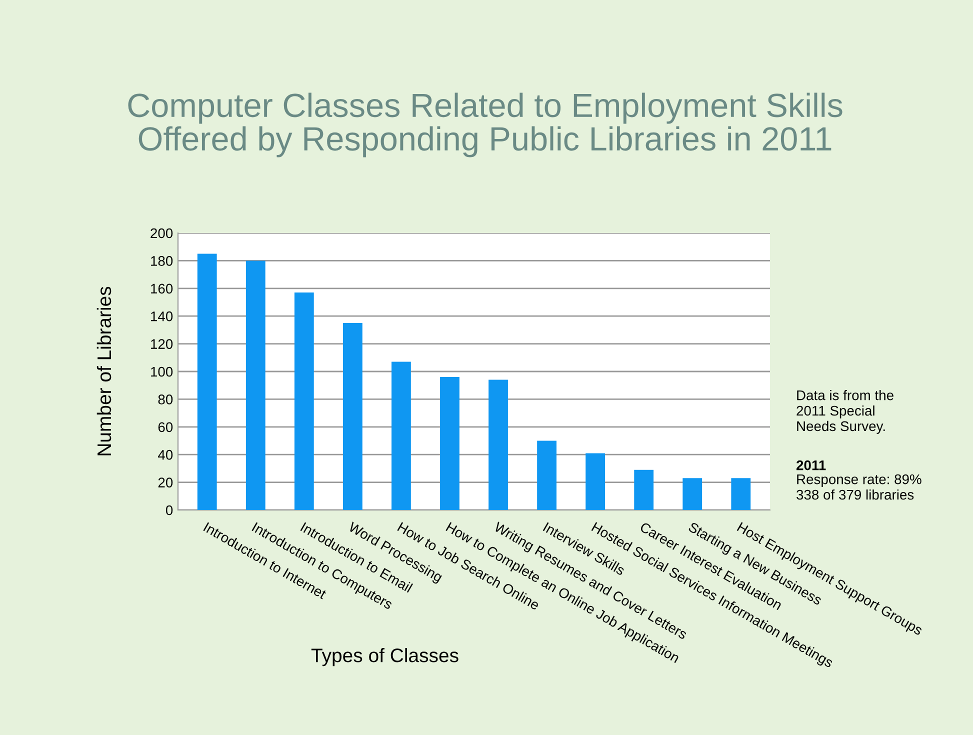 The width and height of the screenshot is (973, 735). Describe the element at coordinates (811, 465) in the screenshot. I see `text: 2011` at that location.